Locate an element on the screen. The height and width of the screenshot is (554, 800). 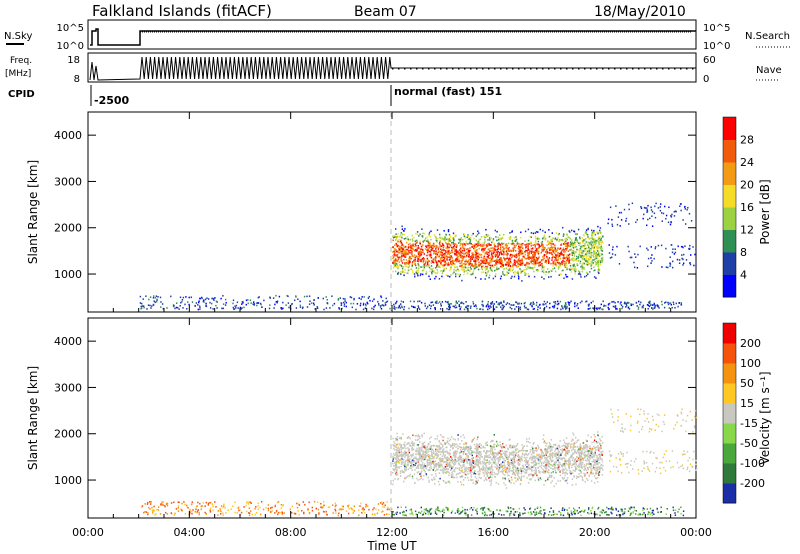
colorbar-segment is located at coordinates (729, 241).